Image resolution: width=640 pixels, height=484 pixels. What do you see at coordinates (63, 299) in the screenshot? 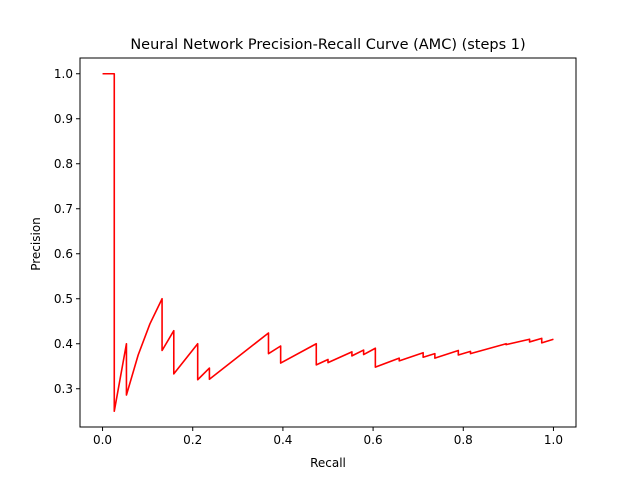
I see `y-tick-label: 0.5` at bounding box center [63, 299].